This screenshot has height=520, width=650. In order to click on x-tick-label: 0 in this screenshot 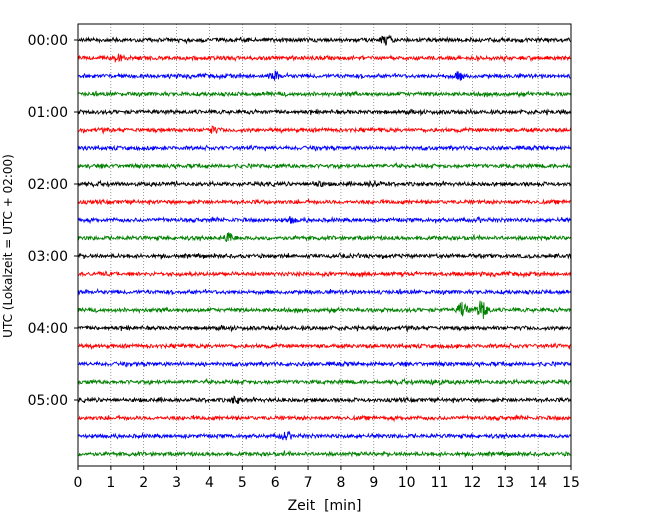, I will do `click(78, 483)`.